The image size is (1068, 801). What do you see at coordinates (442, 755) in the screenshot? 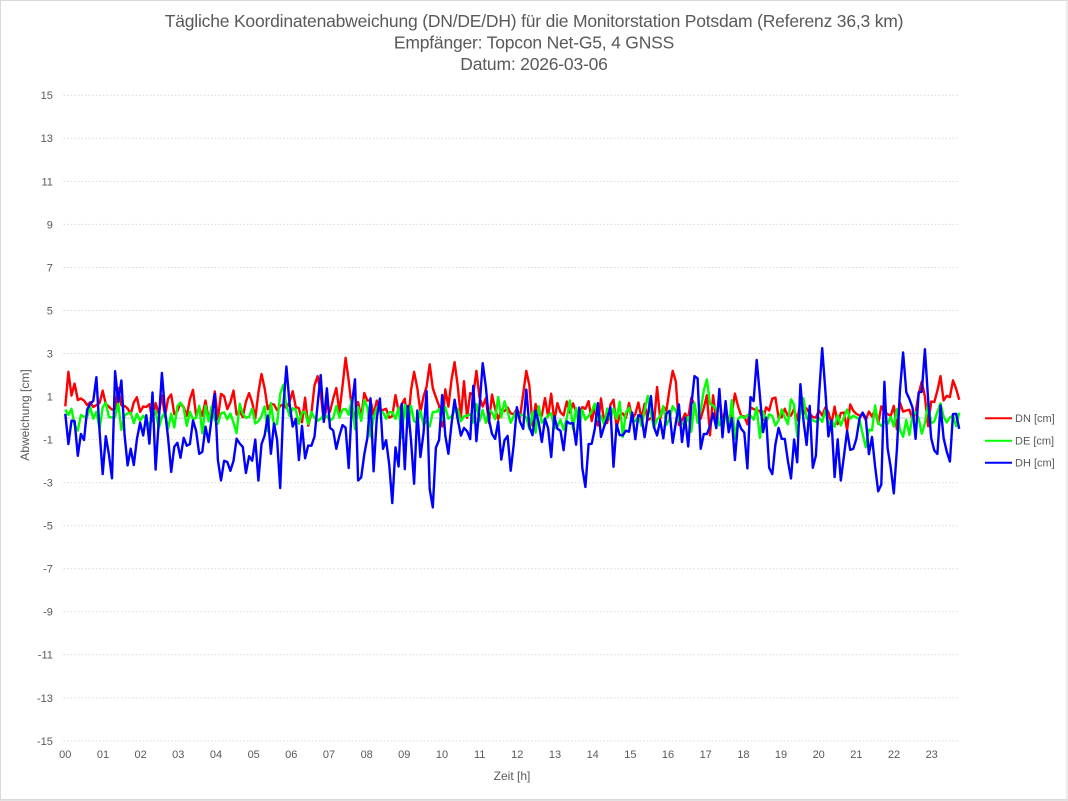
I see `svg-text: 10` at bounding box center [442, 755].